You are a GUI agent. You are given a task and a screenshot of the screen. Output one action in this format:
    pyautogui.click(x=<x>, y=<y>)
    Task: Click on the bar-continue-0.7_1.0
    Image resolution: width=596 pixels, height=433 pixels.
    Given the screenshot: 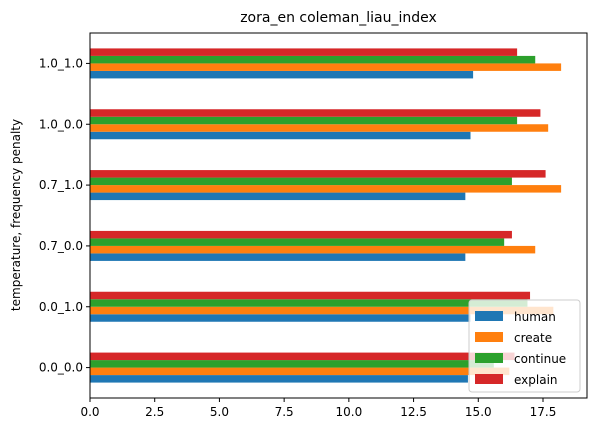 What is the action you would take?
    pyautogui.click(x=301, y=181)
    